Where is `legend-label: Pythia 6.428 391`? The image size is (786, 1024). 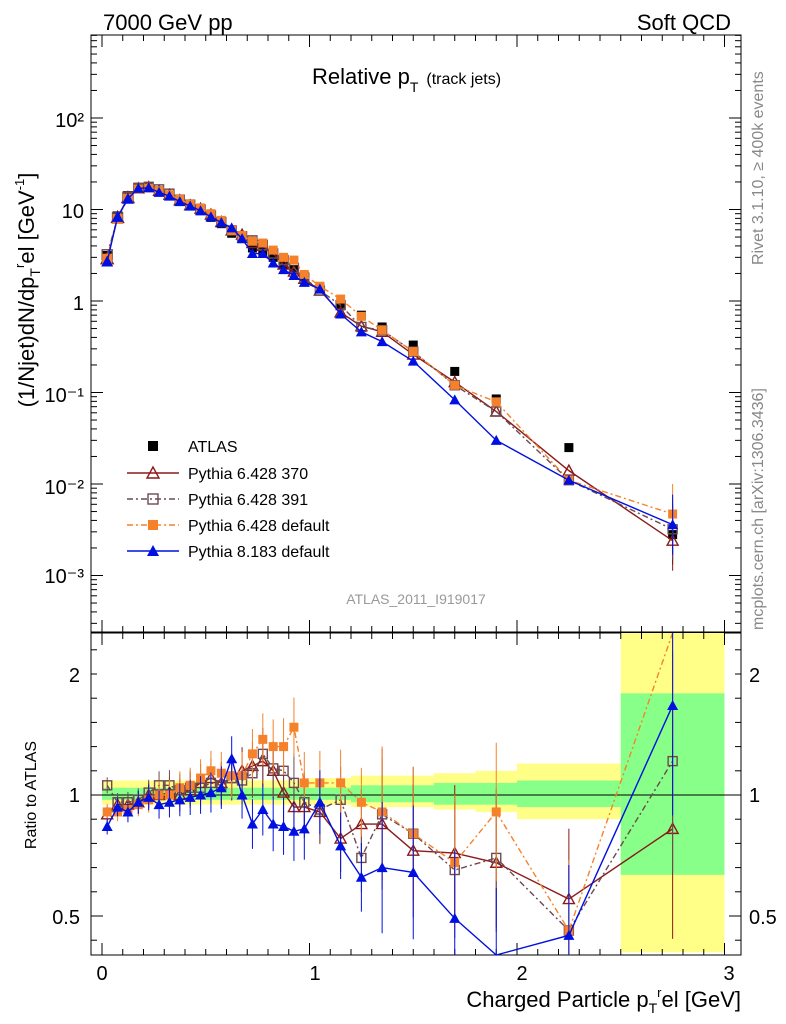
legend-label: Pythia 6.428 391 is located at coordinates (248, 500).